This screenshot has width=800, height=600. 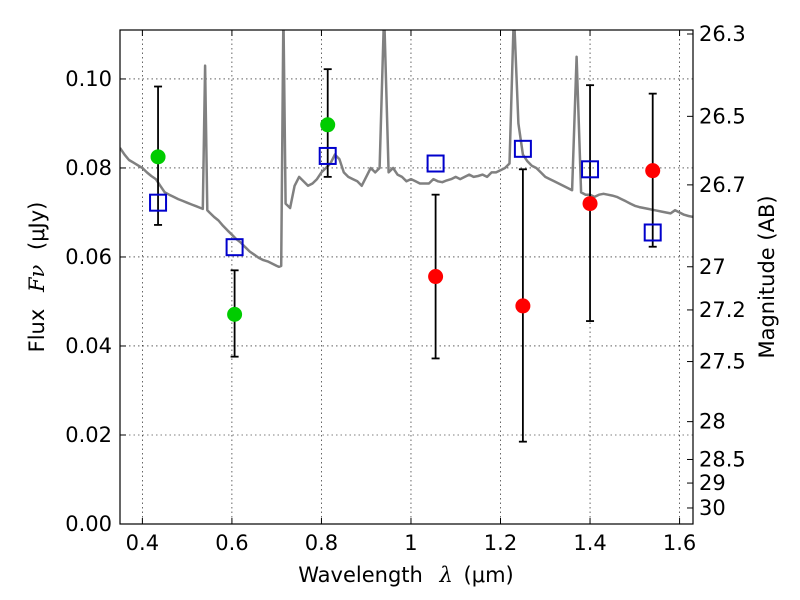 I want to click on x-tick-label: 0.4, so click(x=142, y=543).